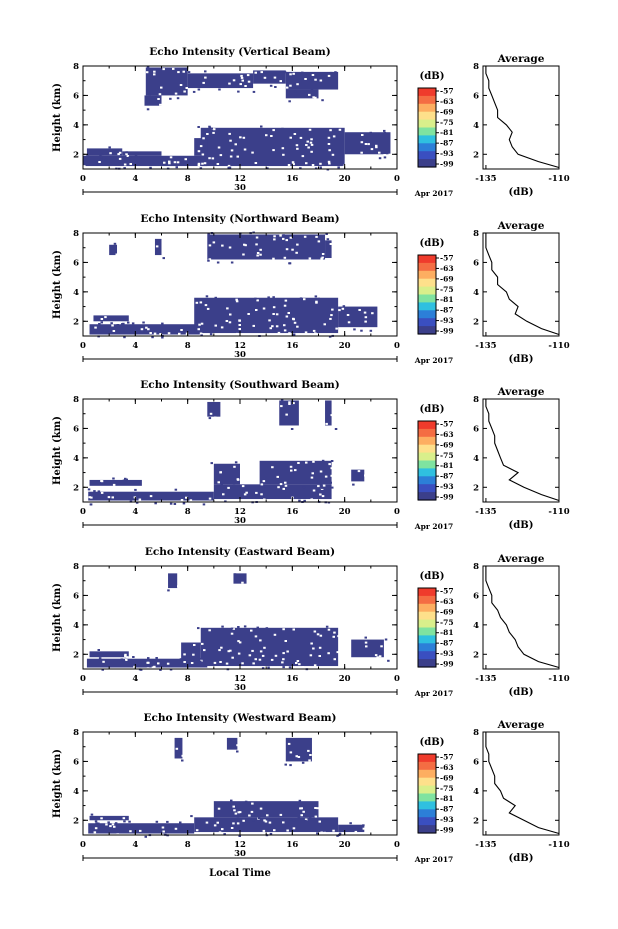 The height and width of the screenshot is (929, 618). What do you see at coordinates (447, 476) in the screenshot?
I see `colorbar-tick-label: -87` at bounding box center [447, 476].